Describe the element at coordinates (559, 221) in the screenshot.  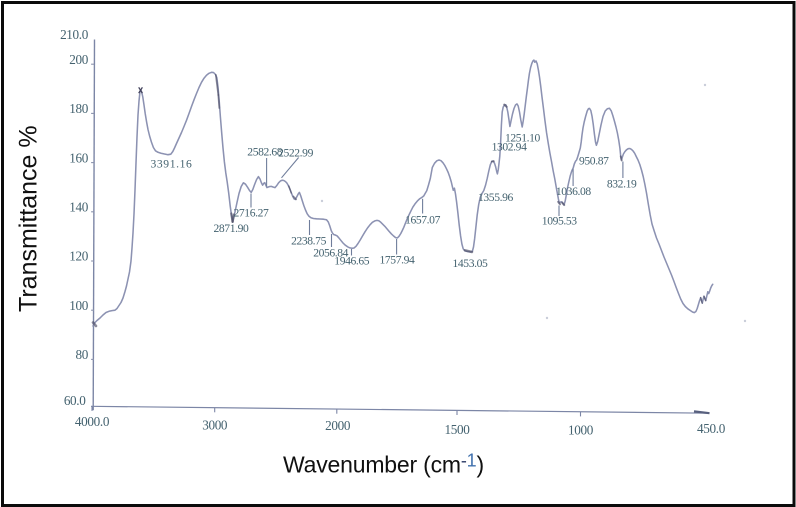
I see `svg-text: 1095.53` at that location.